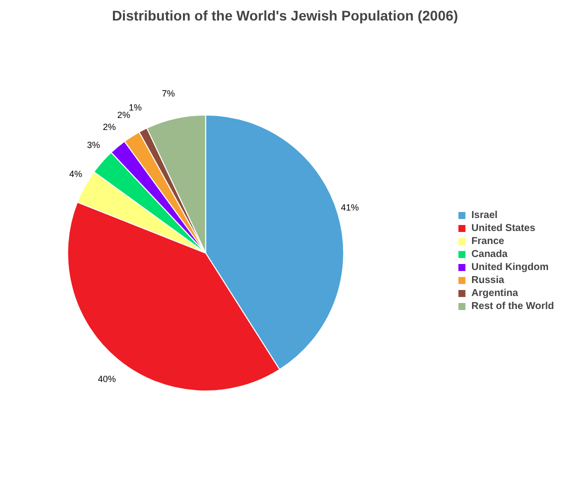 This screenshot has width=569, height=498. What do you see at coordinates (75, 174) in the screenshot?
I see `data-label: 4%` at bounding box center [75, 174].